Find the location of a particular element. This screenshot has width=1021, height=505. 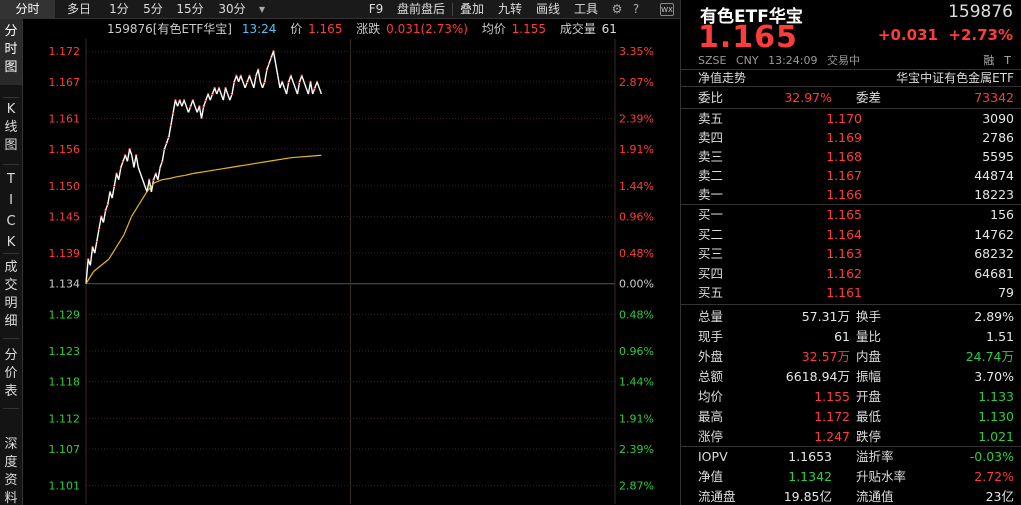

stat-label: 振幅 is located at coordinates (869, 376).